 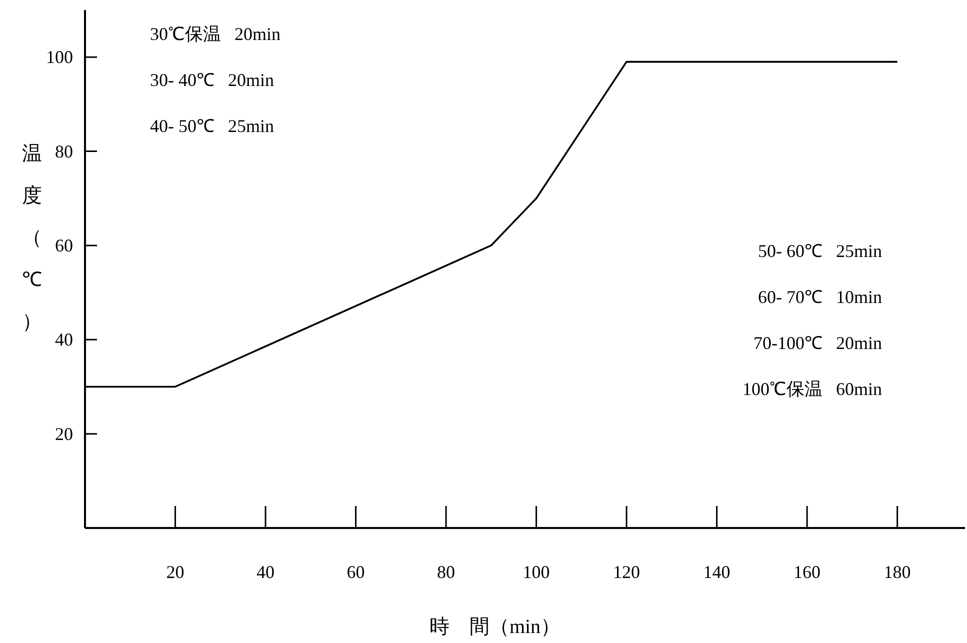 What do you see at coordinates (32, 238) in the screenshot?
I see `y-axis-title: 温度（℃）` at bounding box center [32, 238].